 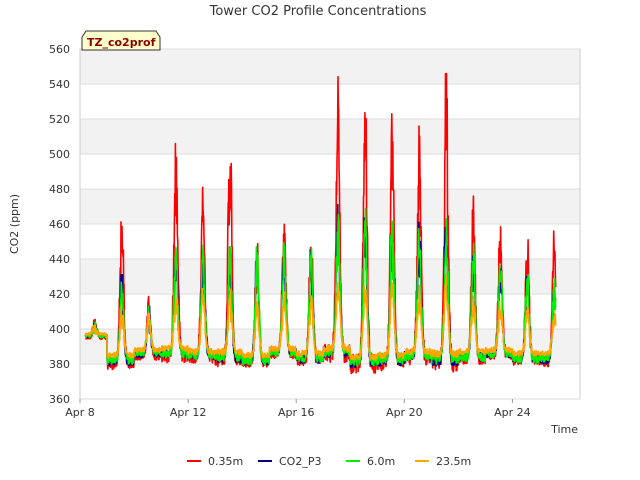 I want to click on y-tick-labels: 360 380 400 420 440 460 480 500 520 540 560, so click(x=59, y=224).